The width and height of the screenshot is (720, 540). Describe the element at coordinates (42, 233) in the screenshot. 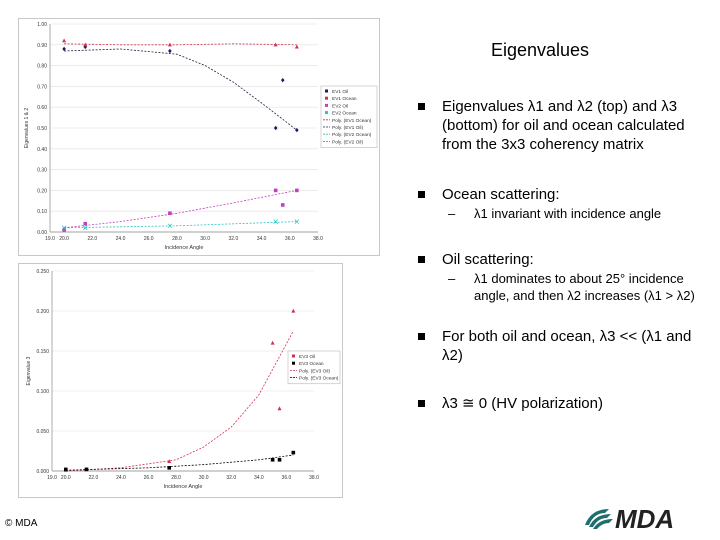

I see `y-tick-label: 0.00` at that location.